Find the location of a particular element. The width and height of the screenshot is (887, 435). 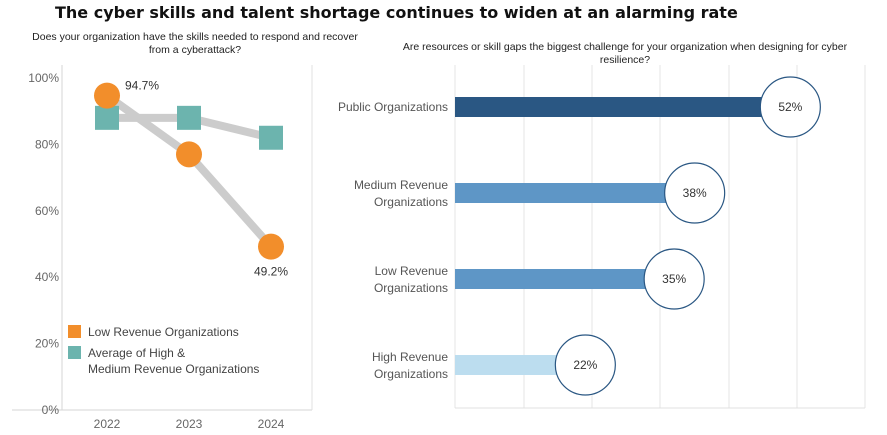

left-y-tick-label: 0% is located at coordinates (51, 410).